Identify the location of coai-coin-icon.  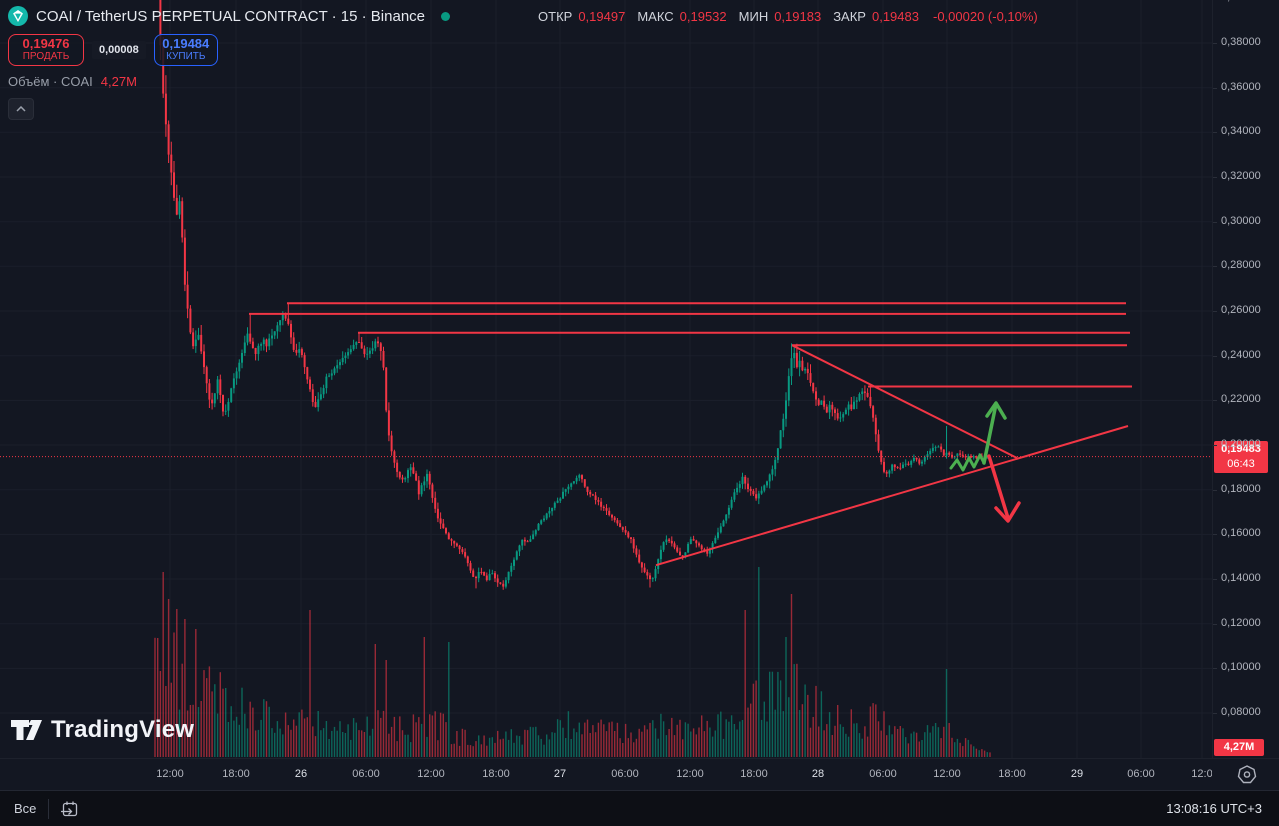
(18, 16).